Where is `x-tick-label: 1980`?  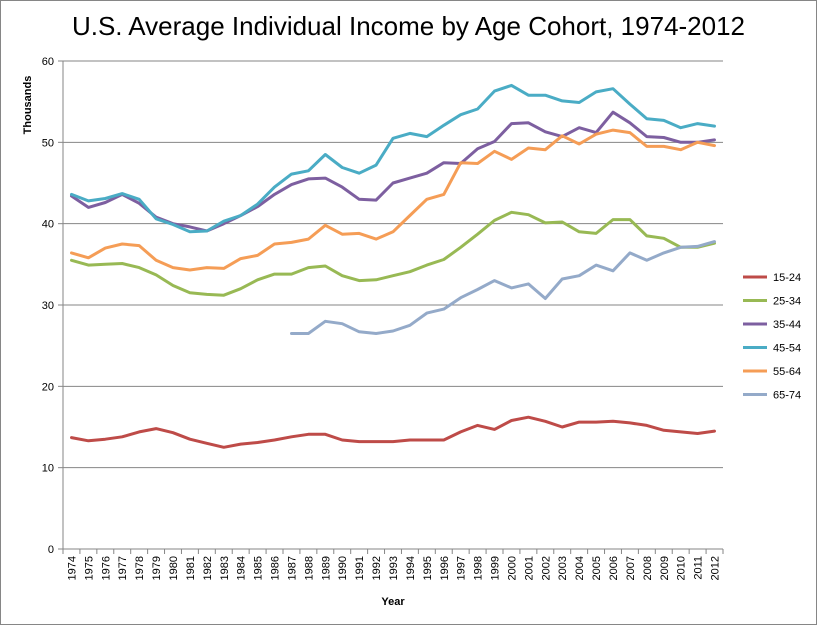
x-tick-label: 1980 is located at coordinates (174, 568).